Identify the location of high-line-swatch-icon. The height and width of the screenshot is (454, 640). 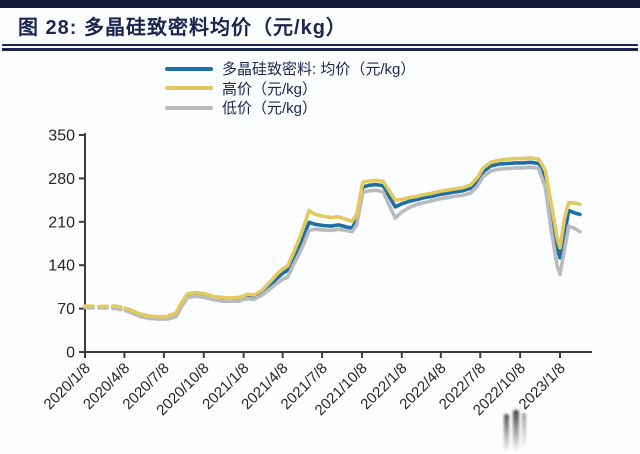
(189, 88).